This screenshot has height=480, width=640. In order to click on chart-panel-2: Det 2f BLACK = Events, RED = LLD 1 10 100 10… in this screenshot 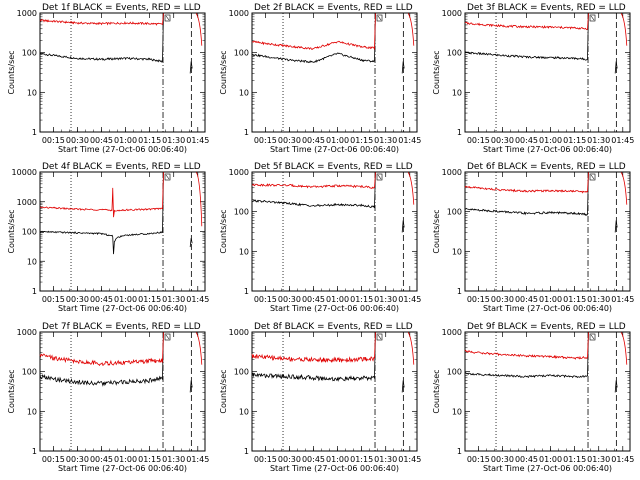, I will do `click(320, 78)`.